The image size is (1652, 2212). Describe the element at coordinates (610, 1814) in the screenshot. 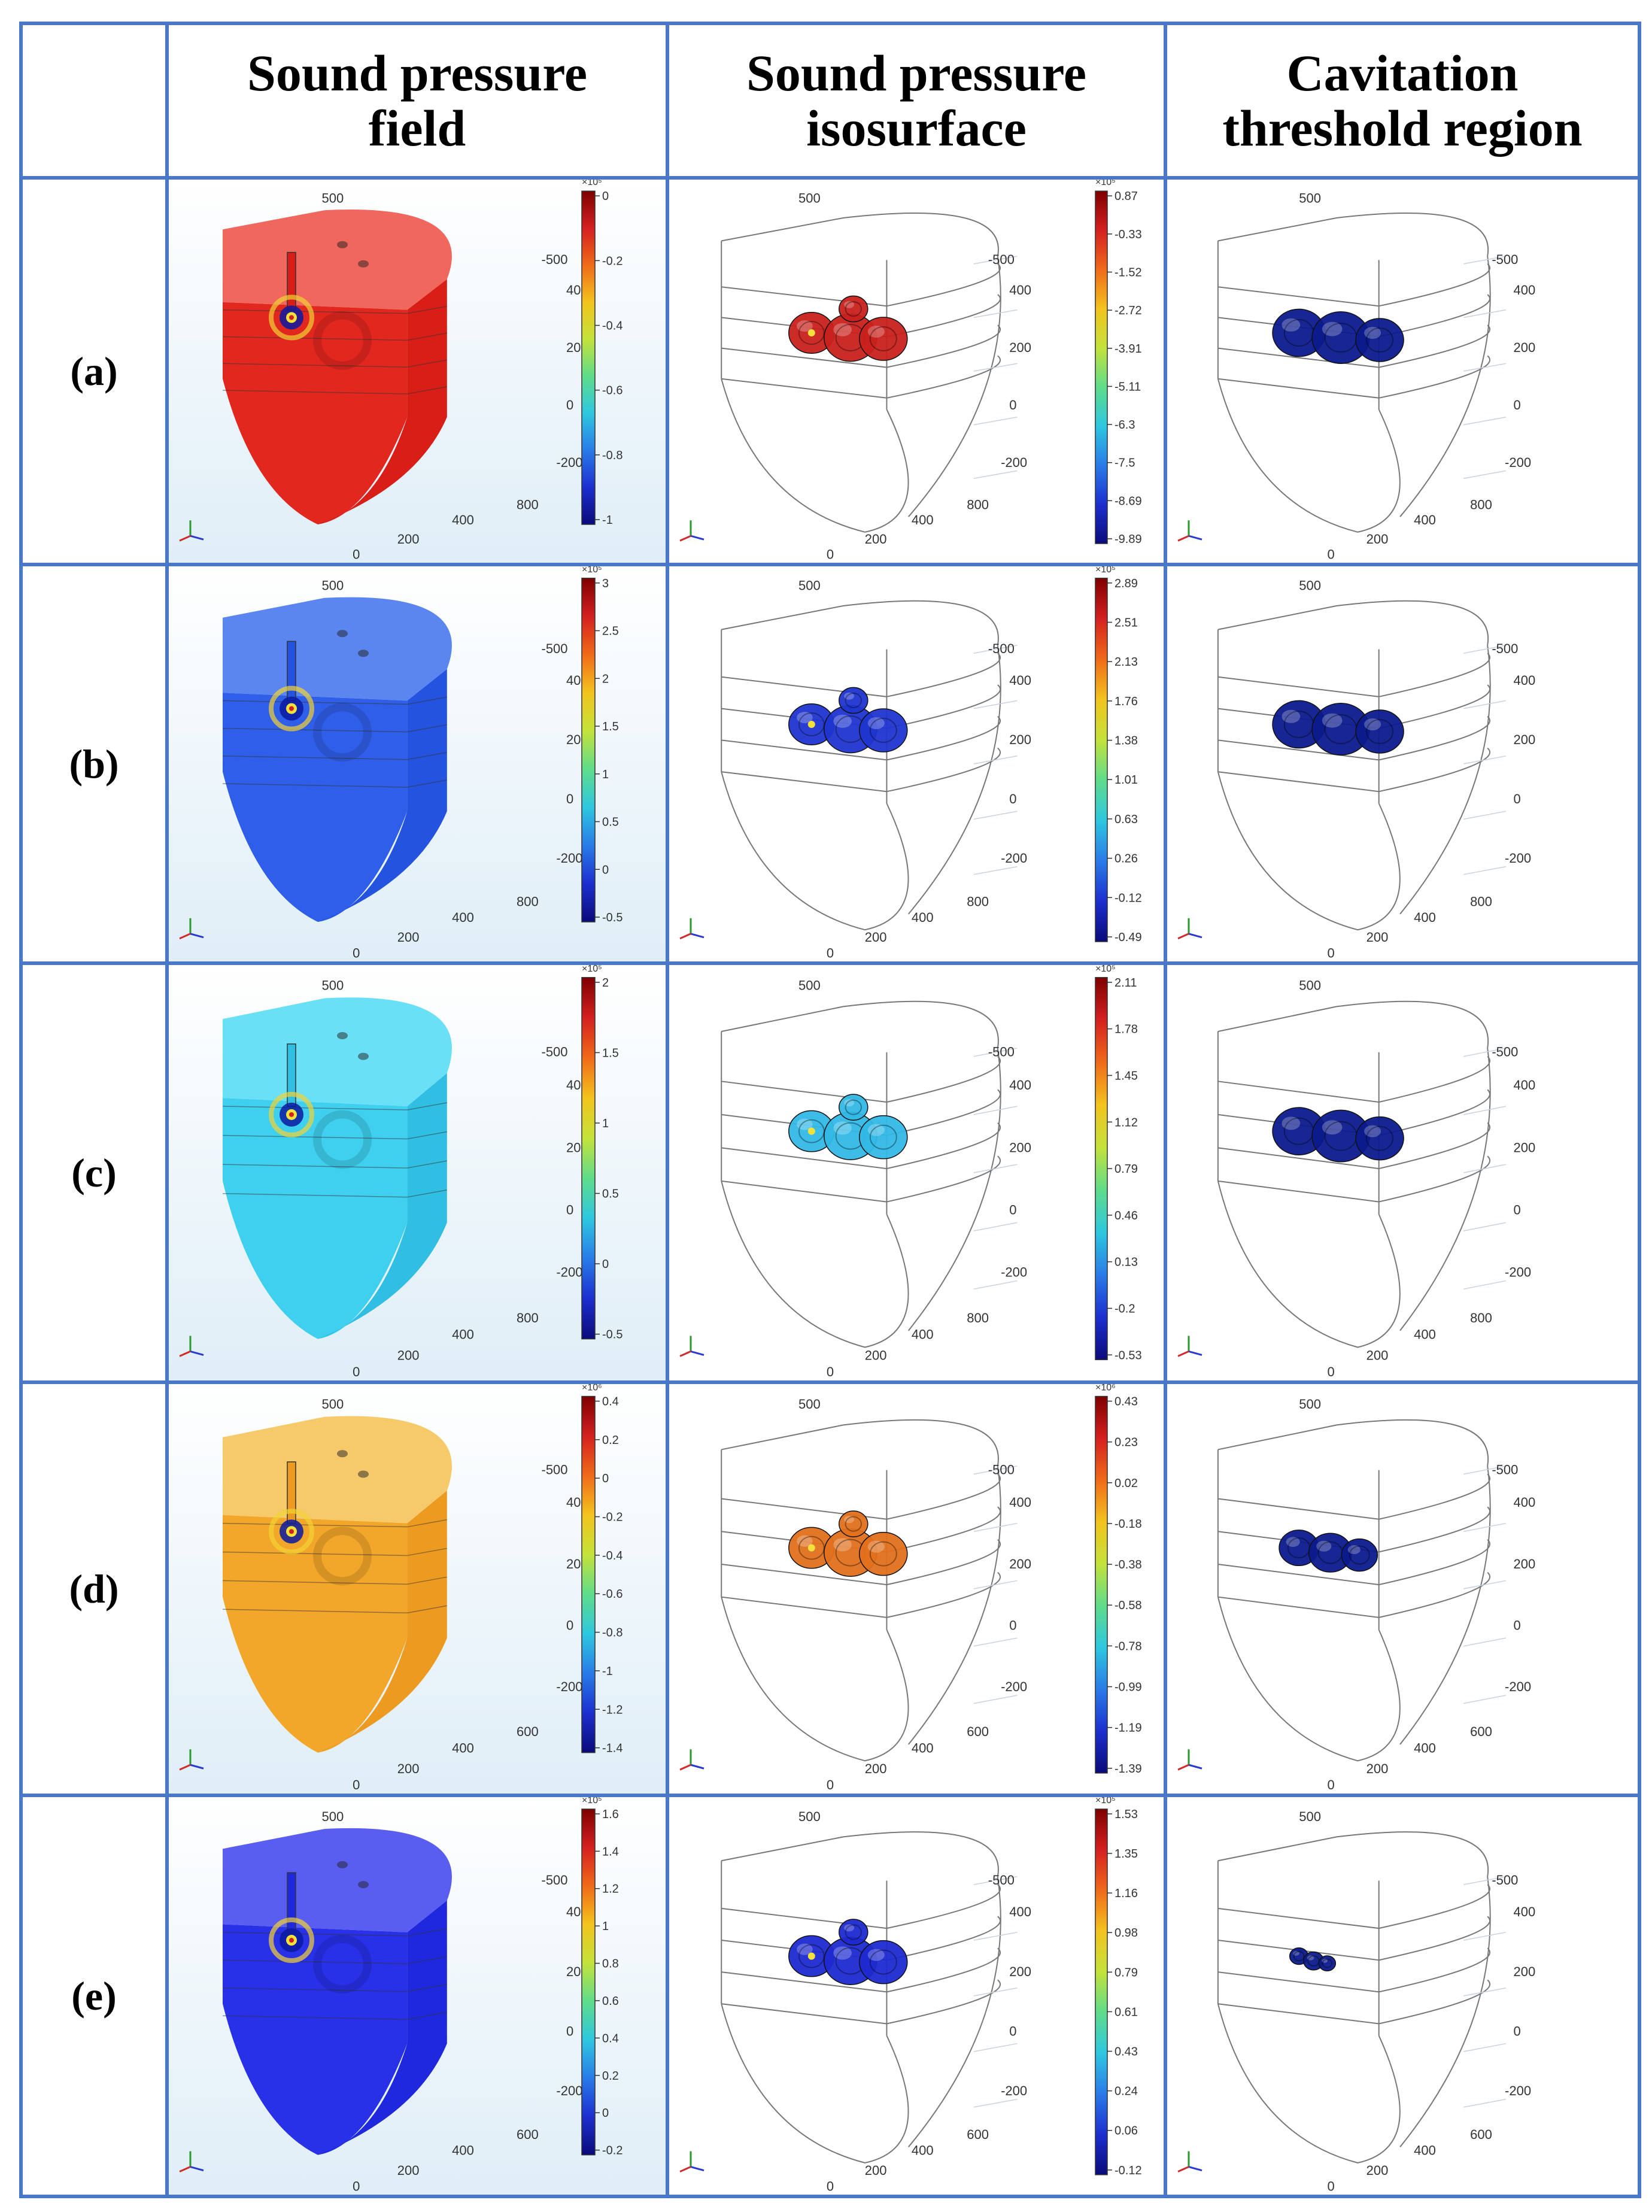

I see `colorbar-tick: 1.6` at that location.